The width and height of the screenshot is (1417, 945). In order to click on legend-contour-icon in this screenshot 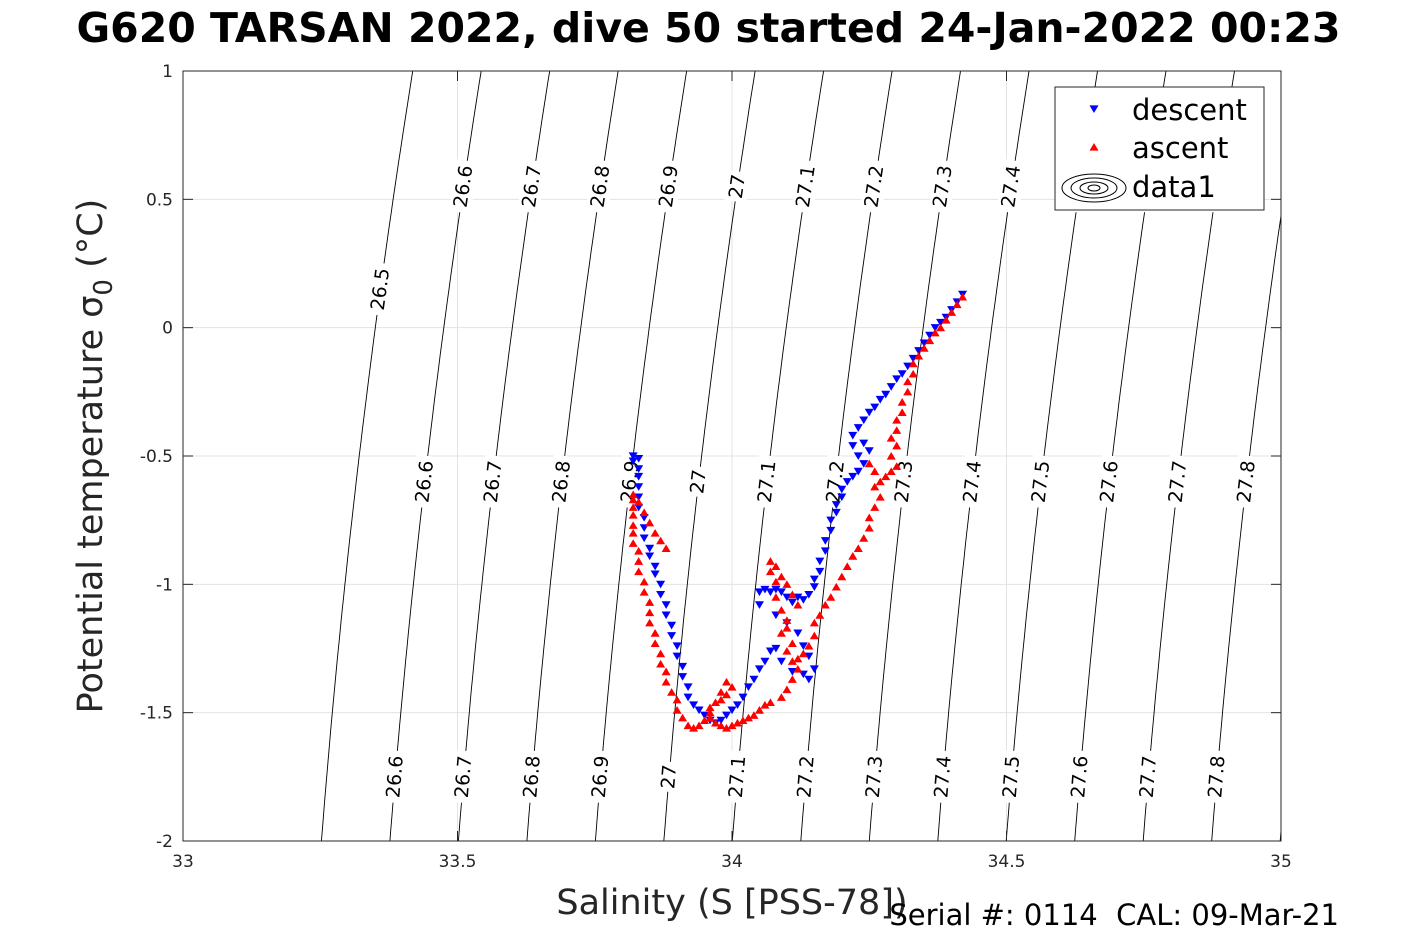, I will do `click(1094, 188)`.